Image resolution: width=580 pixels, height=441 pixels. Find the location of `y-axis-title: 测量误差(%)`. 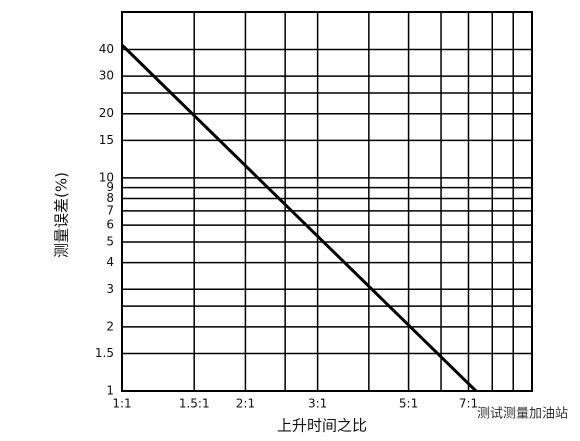

y-axis-title: 测量误差(%) is located at coordinates (62, 215).